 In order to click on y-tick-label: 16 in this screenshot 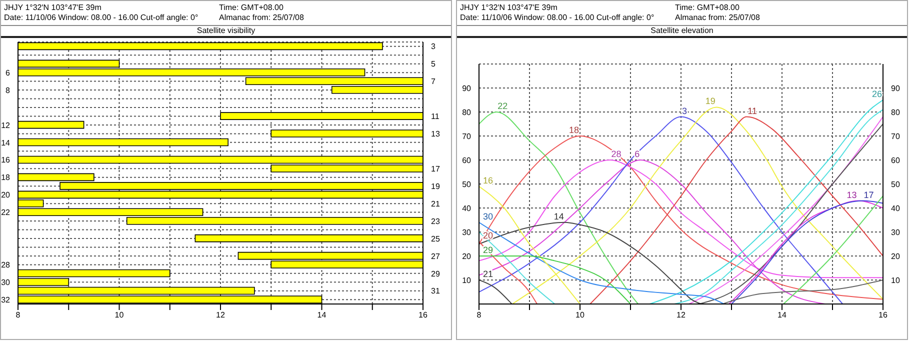, I will do `click(6, 160)`.